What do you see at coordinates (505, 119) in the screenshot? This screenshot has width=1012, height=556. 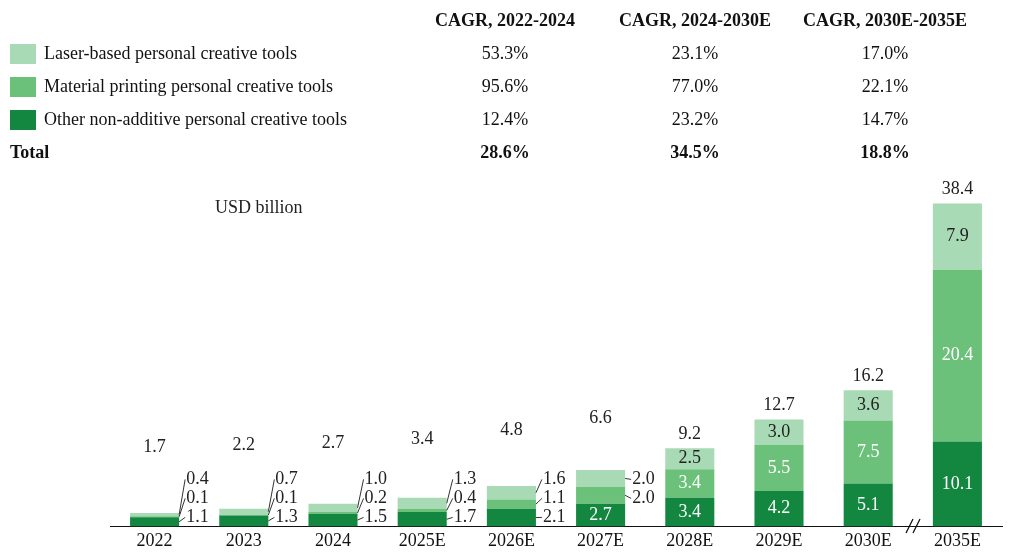 I see `text: 12.4%` at bounding box center [505, 119].